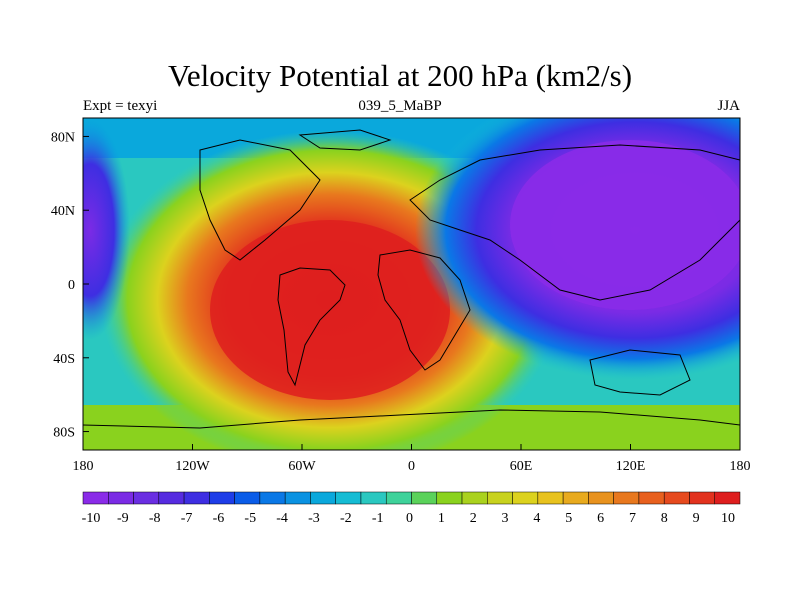  What do you see at coordinates (632, 518) in the screenshot?
I see `colorbar-label: 7` at bounding box center [632, 518].